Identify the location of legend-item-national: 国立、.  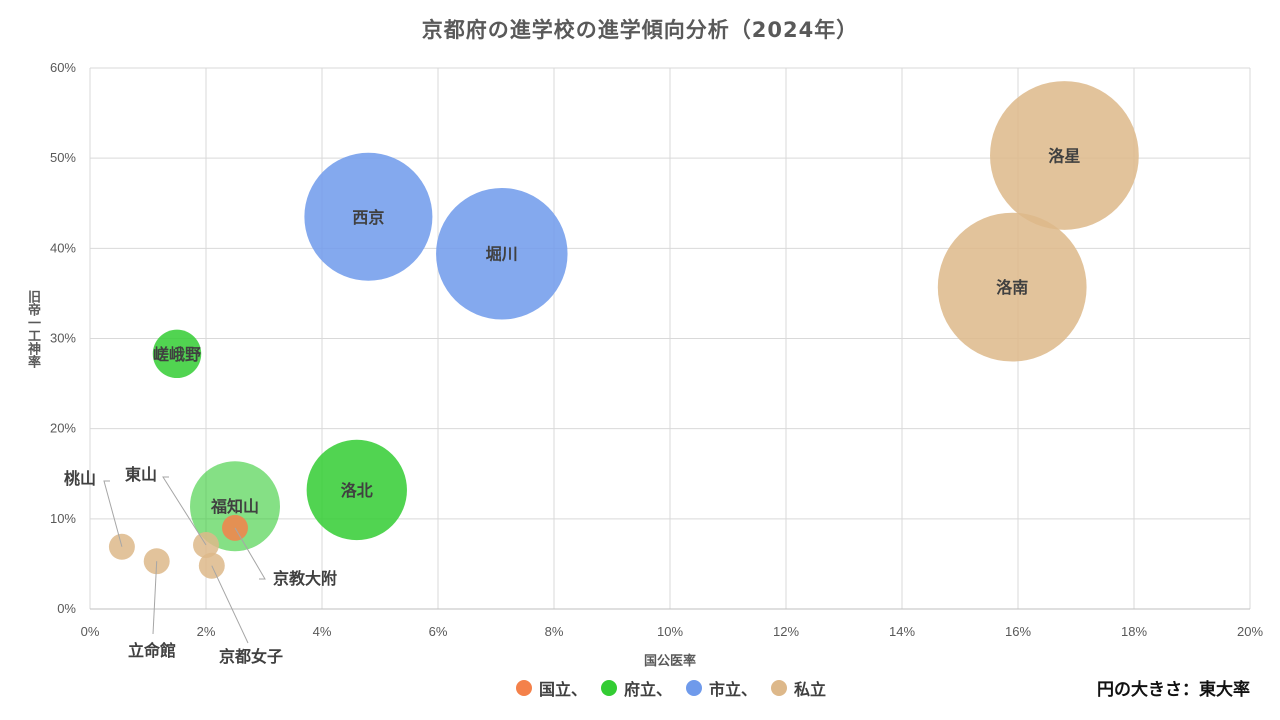
(551, 688).